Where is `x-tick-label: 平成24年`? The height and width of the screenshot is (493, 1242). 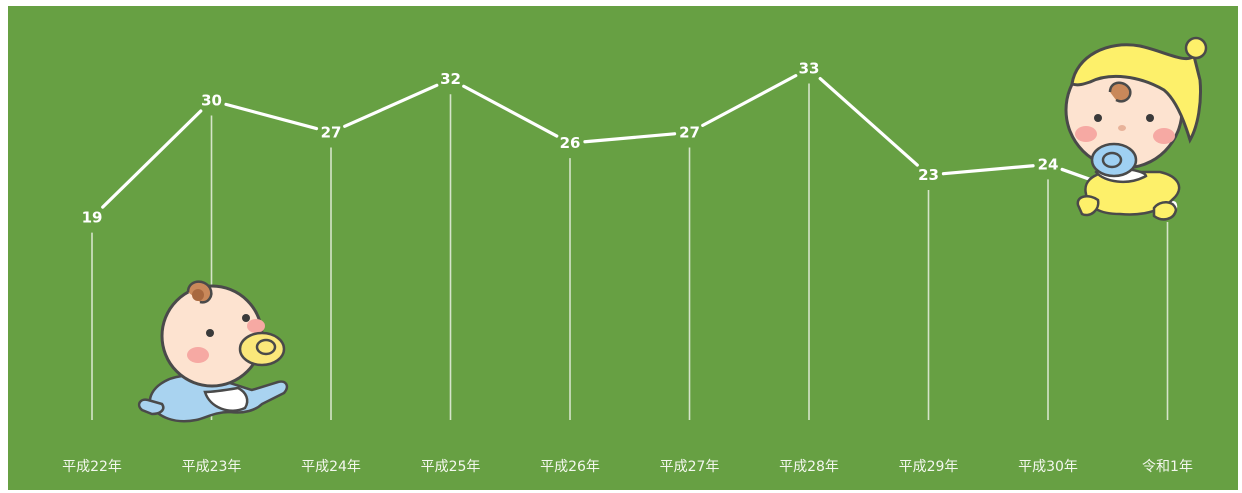
x-tick-label: 平成24年 is located at coordinates (331, 467).